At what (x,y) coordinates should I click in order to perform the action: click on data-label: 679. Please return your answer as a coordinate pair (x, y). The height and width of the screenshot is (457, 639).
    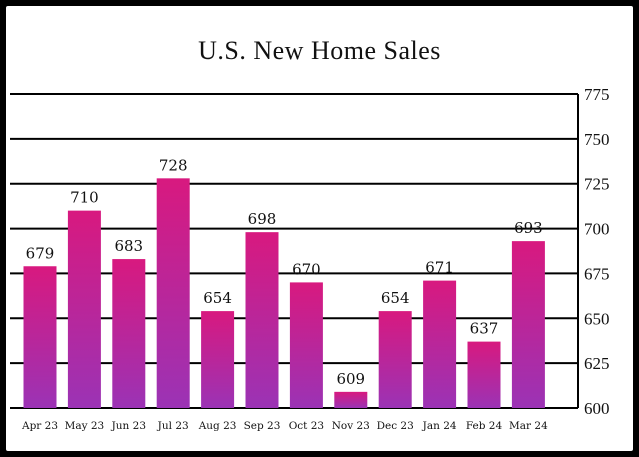
    Looking at the image, I should click on (40, 253).